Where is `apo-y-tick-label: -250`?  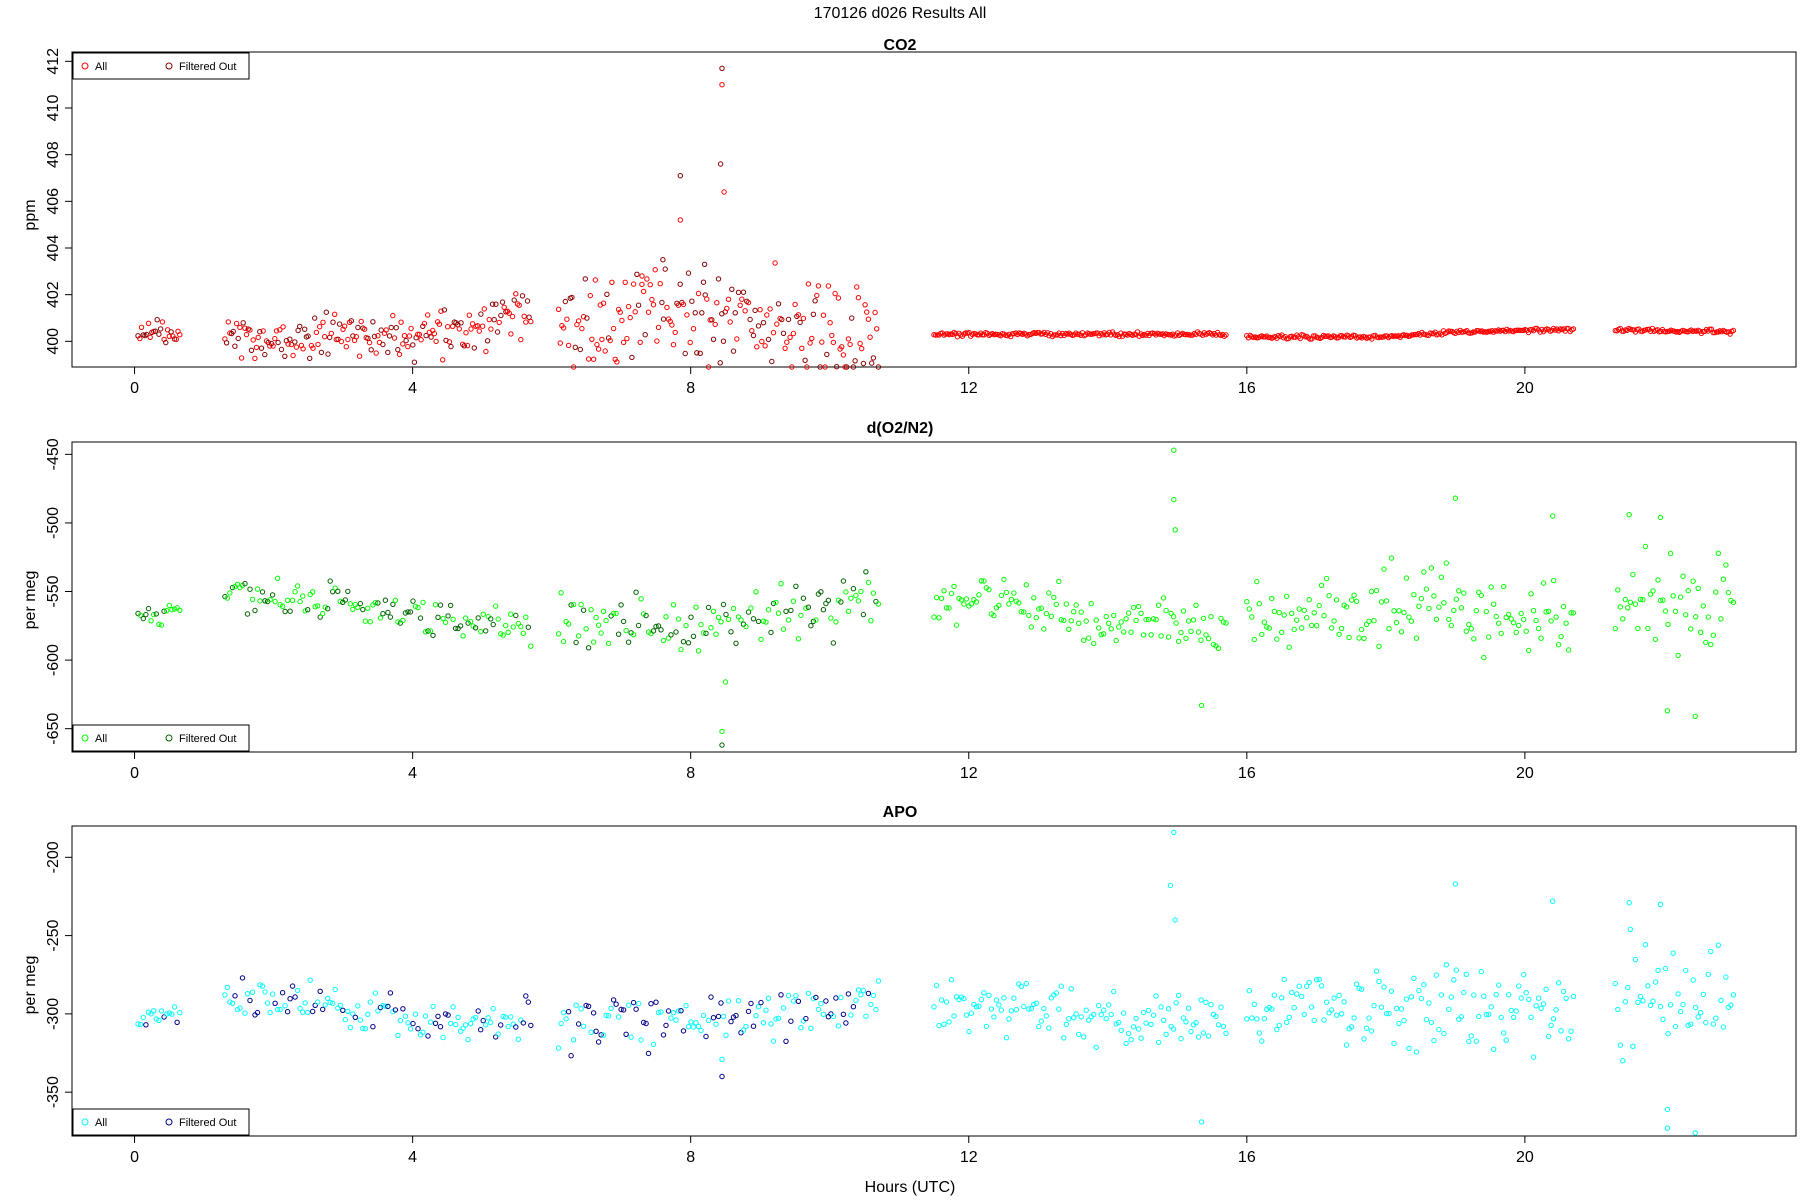
apo-y-tick-label: -250 is located at coordinates (53, 935).